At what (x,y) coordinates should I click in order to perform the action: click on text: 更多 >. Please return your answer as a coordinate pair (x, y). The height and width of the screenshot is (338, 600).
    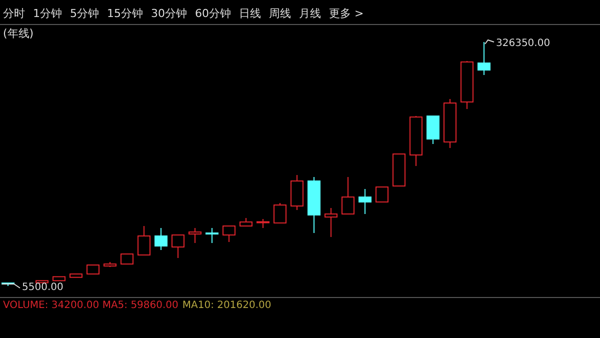
    Looking at the image, I should click on (346, 13).